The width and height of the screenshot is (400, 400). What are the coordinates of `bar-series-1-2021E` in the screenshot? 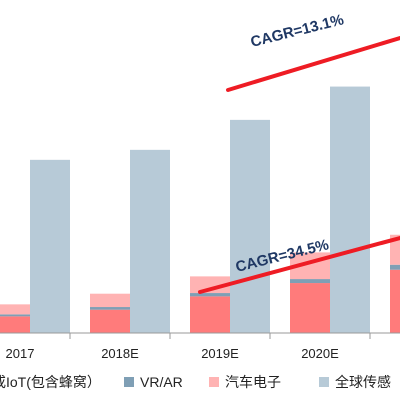 It's located at (395, 267).